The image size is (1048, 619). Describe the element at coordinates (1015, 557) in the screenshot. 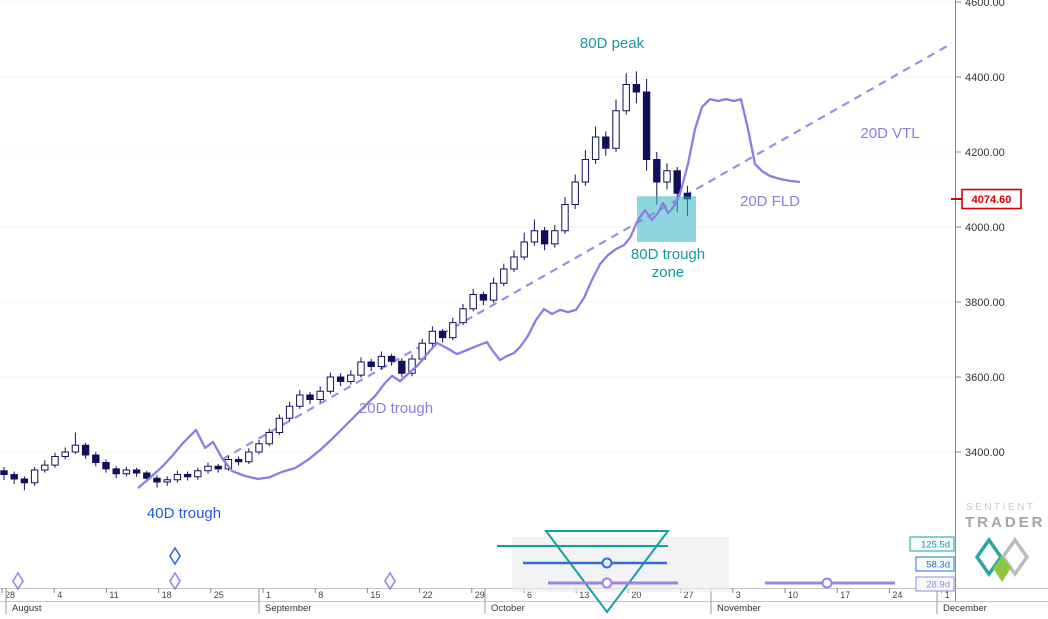

I see `logo-diamond-gray` at that location.